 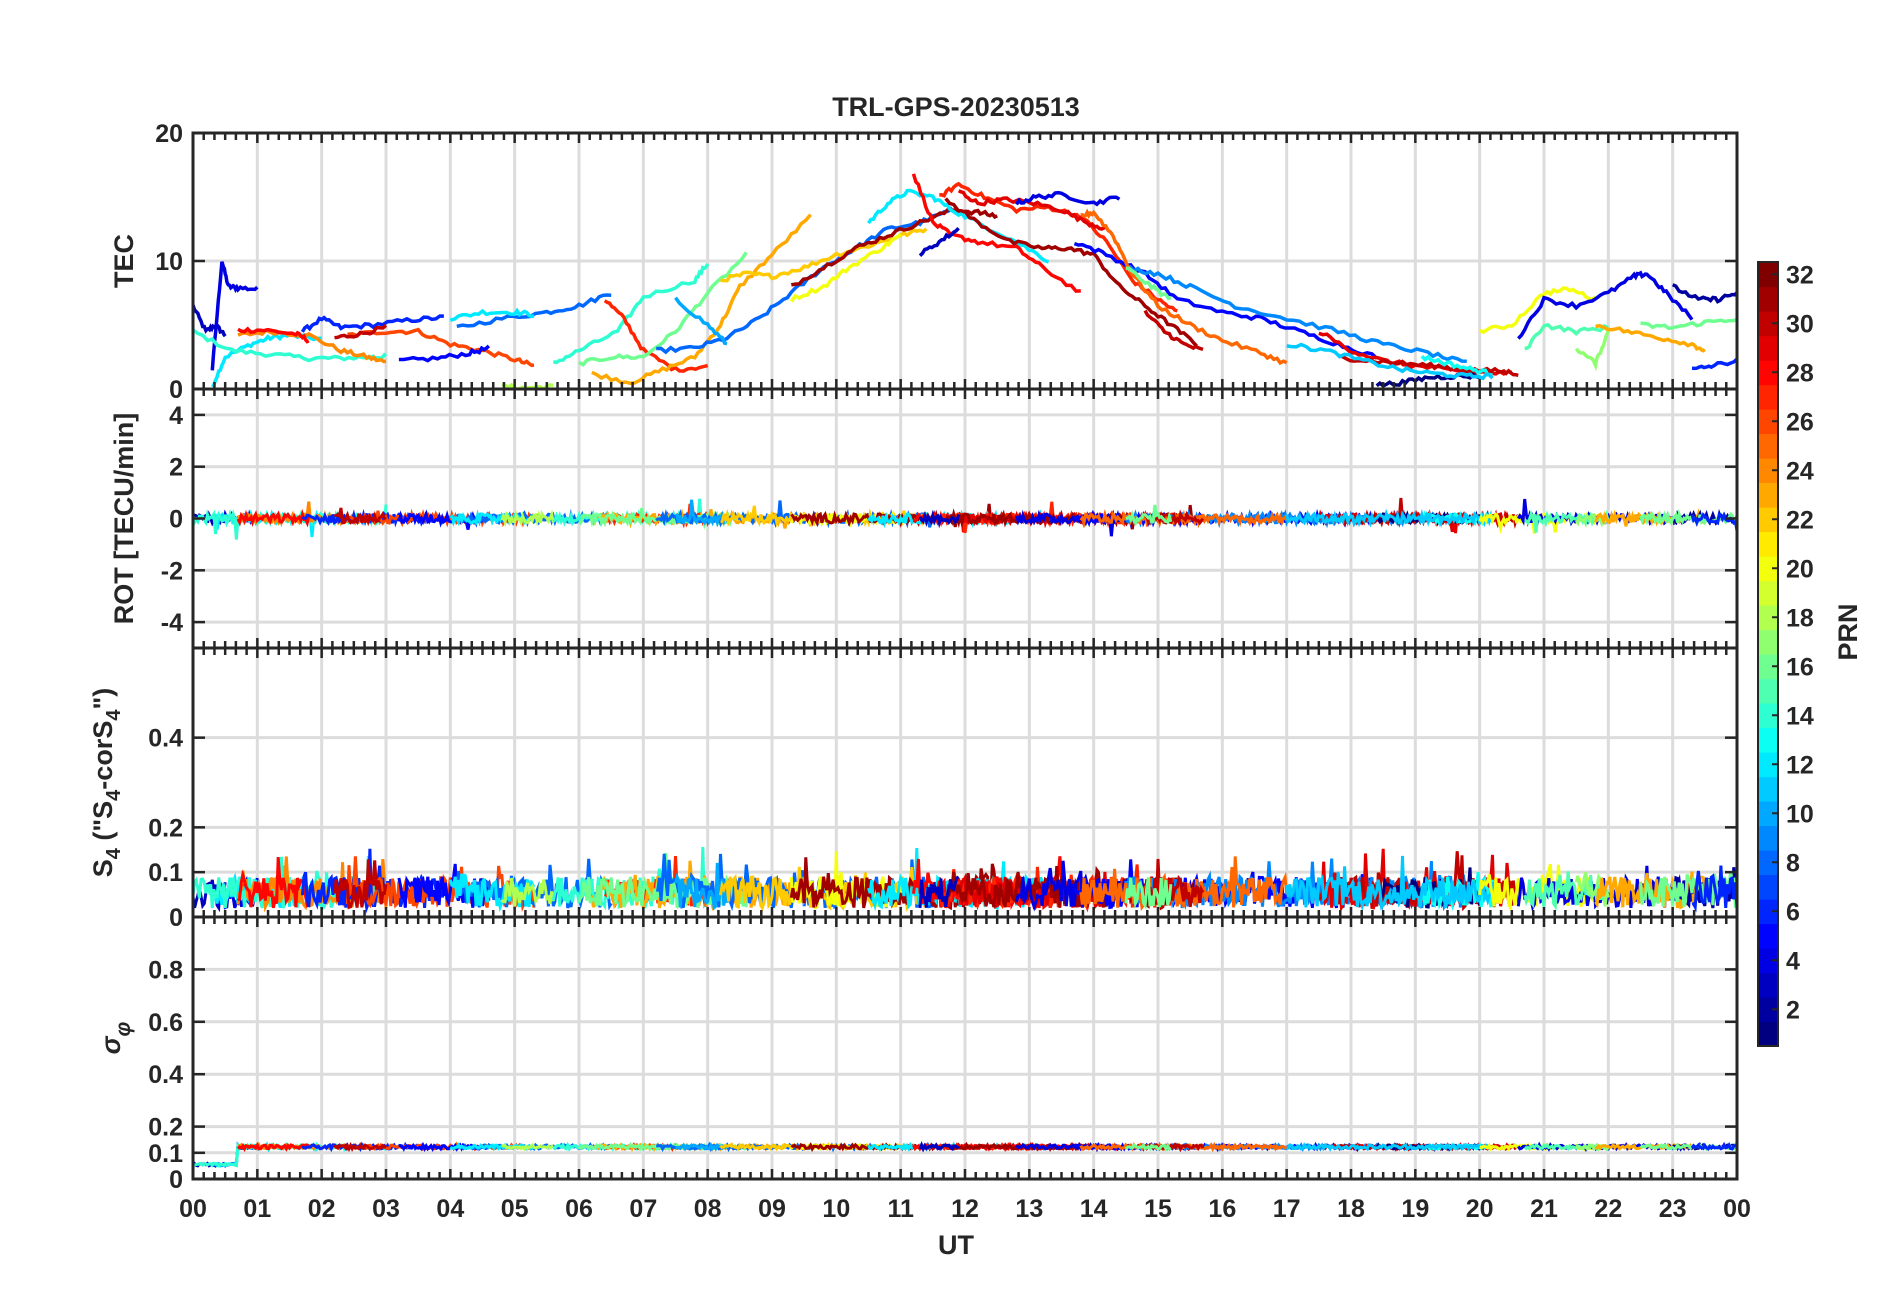 I want to click on x-tick-label: 23, so click(x=1673, y=1209).